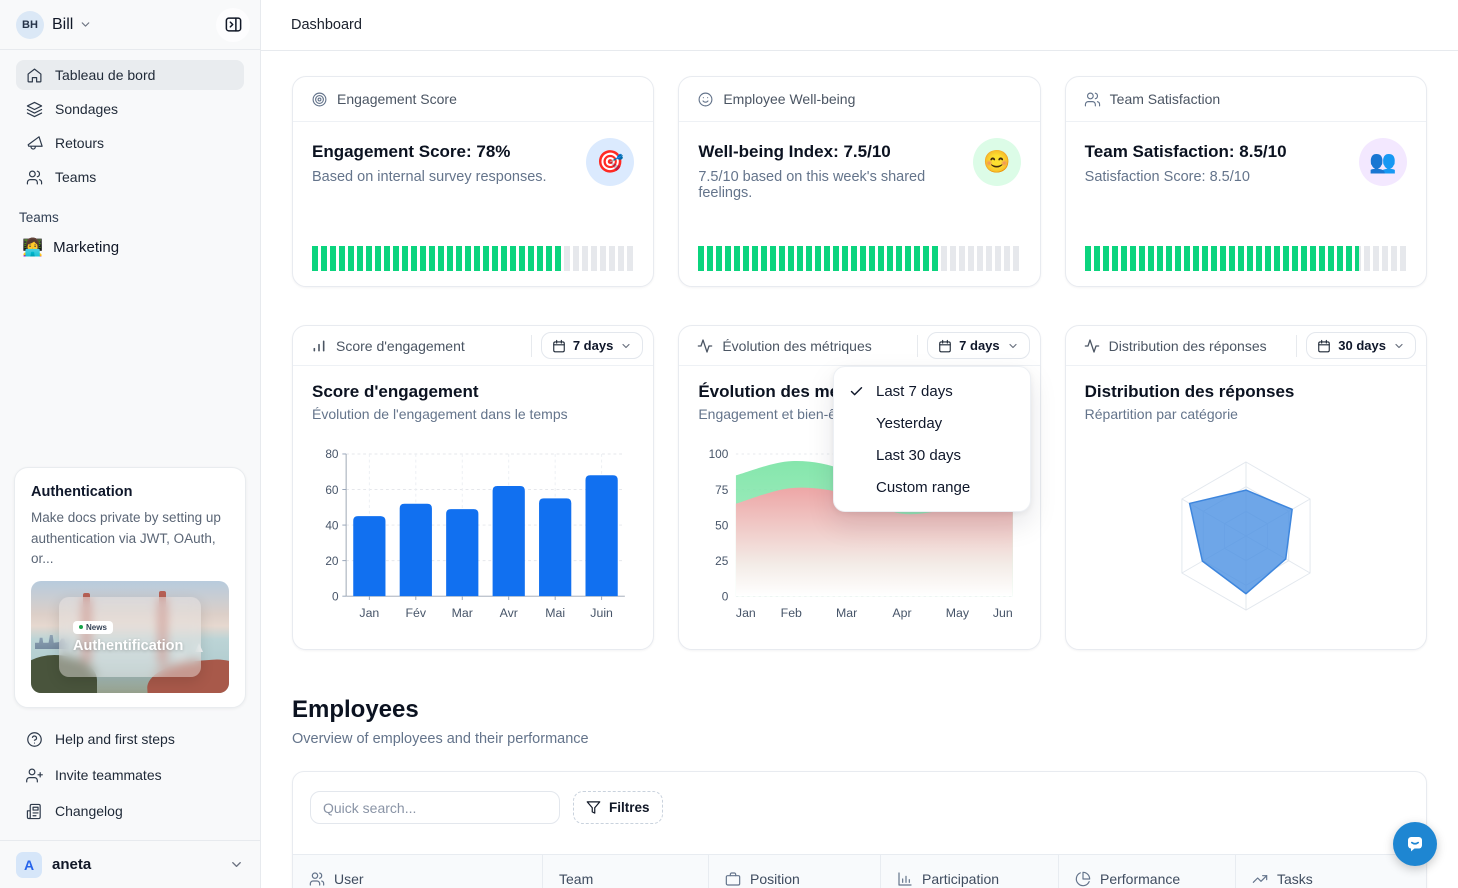 Image resolution: width=1458 pixels, height=888 pixels. What do you see at coordinates (923, 487) in the screenshot?
I see `menu-item-label: Custom range` at bounding box center [923, 487].